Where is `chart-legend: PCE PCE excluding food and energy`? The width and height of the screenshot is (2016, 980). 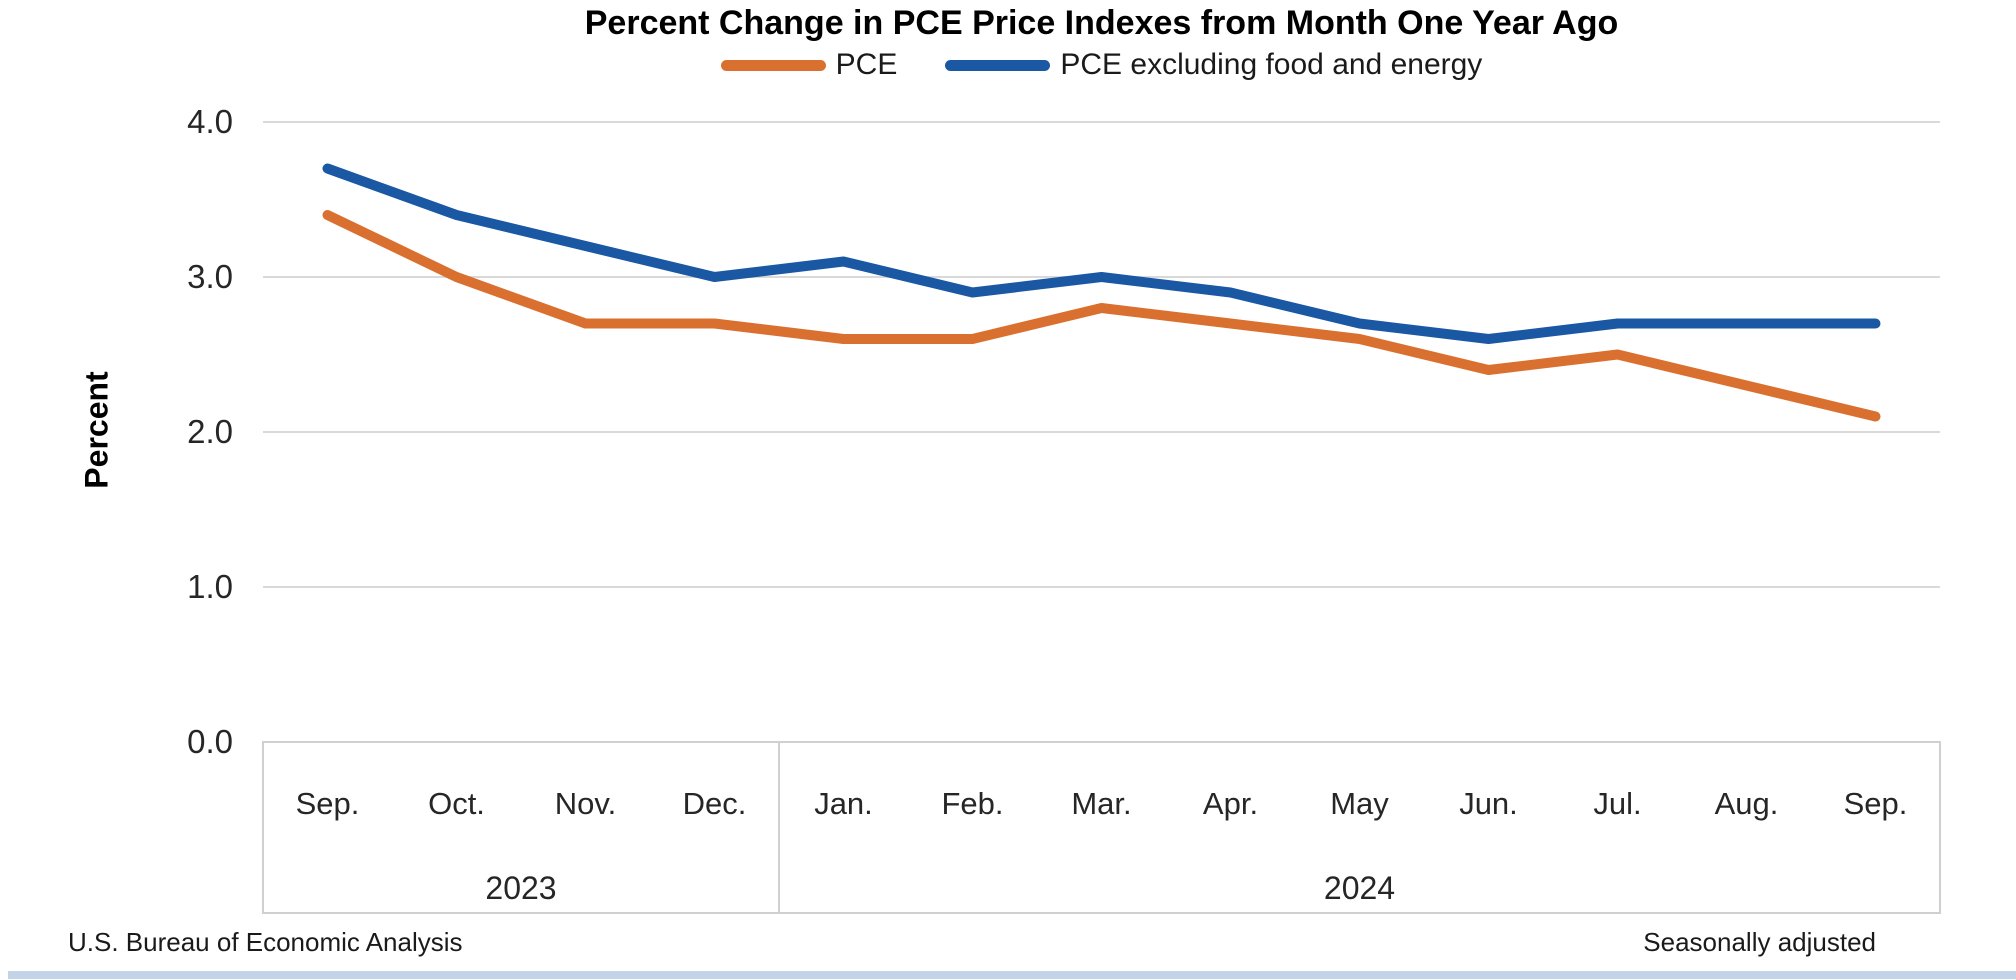
chart-legend: PCE PCE excluding food and energy is located at coordinates (1101, 65).